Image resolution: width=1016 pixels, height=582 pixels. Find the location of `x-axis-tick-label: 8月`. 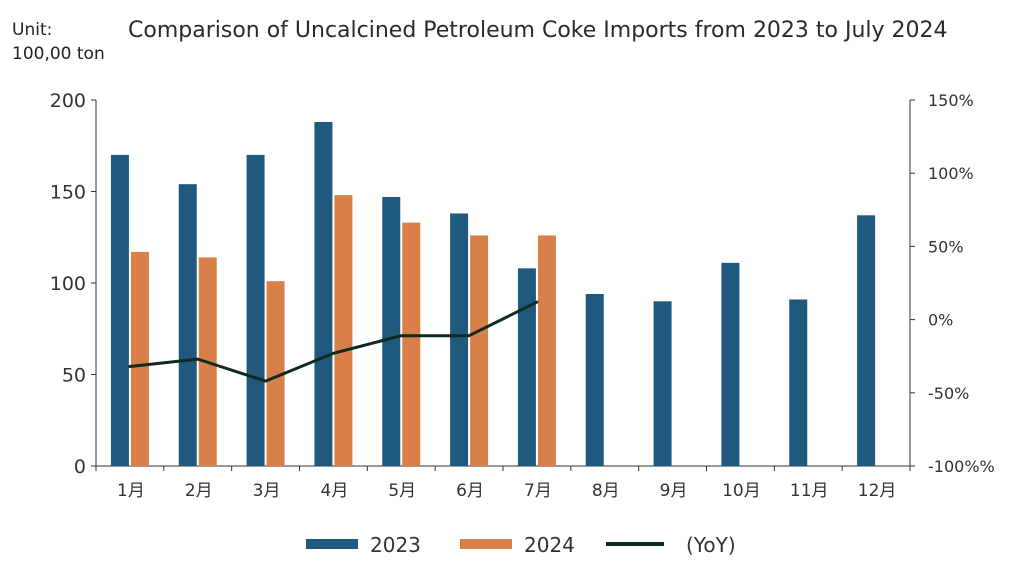

x-axis-tick-label: 8月 is located at coordinates (606, 491).